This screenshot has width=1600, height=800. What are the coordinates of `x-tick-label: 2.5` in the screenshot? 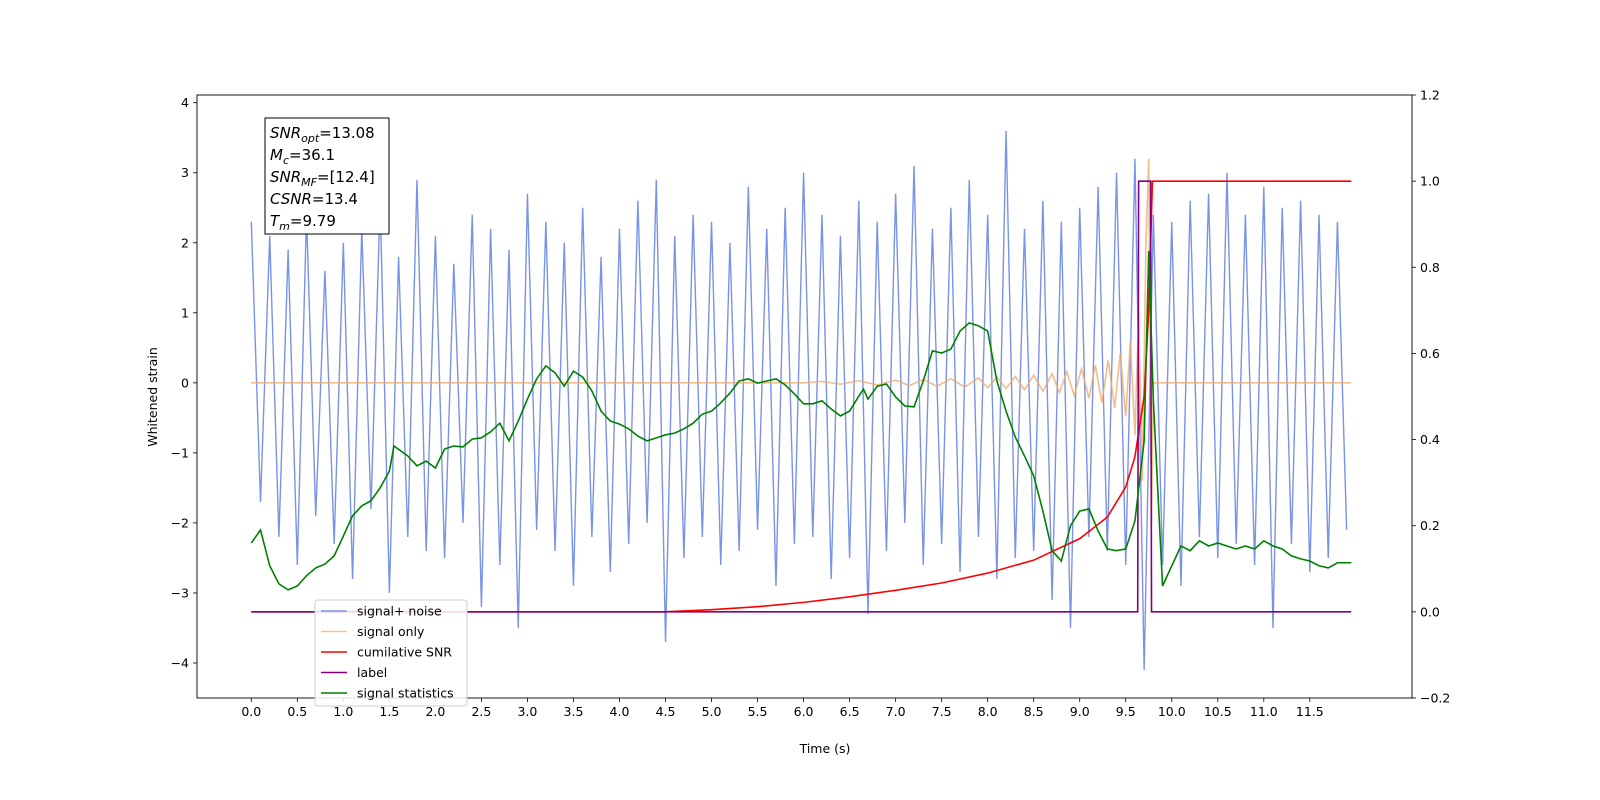 It's located at (481, 711).